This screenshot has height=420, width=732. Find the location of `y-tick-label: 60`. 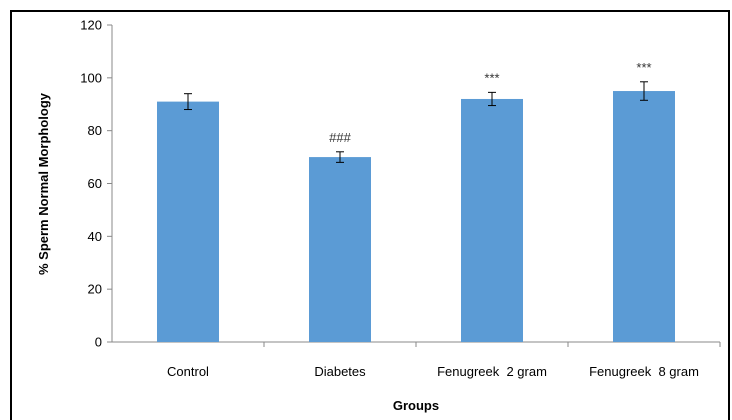

y-tick-label: 60 is located at coordinates (95, 183).